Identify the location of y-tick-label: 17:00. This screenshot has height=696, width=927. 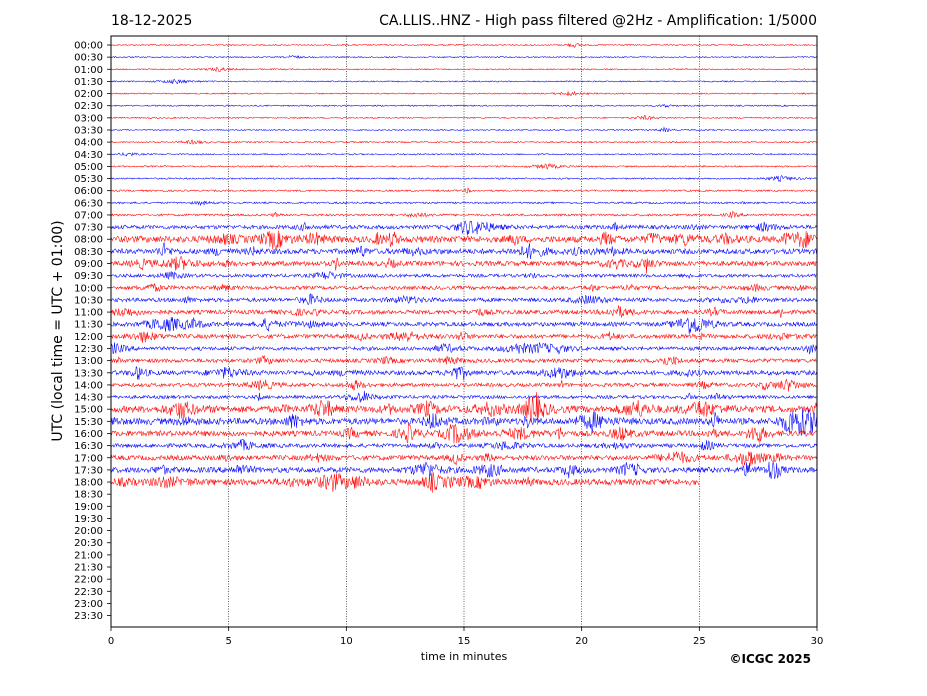
(88, 458).